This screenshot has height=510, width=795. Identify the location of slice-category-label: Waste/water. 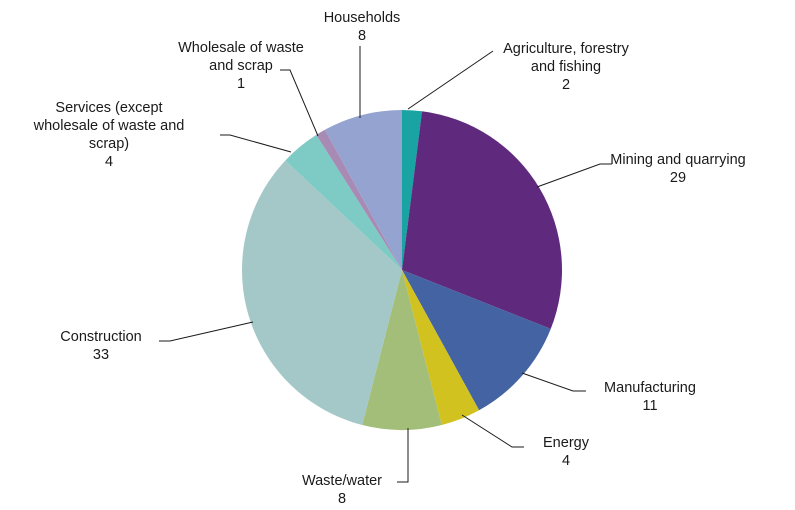
(342, 481).